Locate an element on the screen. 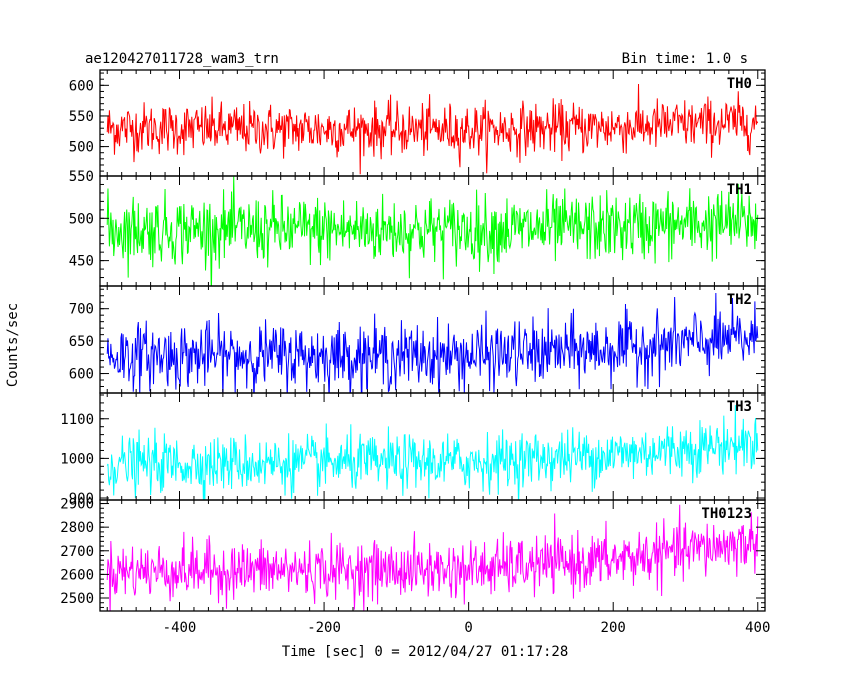  series-line-th1 is located at coordinates (432, 231).